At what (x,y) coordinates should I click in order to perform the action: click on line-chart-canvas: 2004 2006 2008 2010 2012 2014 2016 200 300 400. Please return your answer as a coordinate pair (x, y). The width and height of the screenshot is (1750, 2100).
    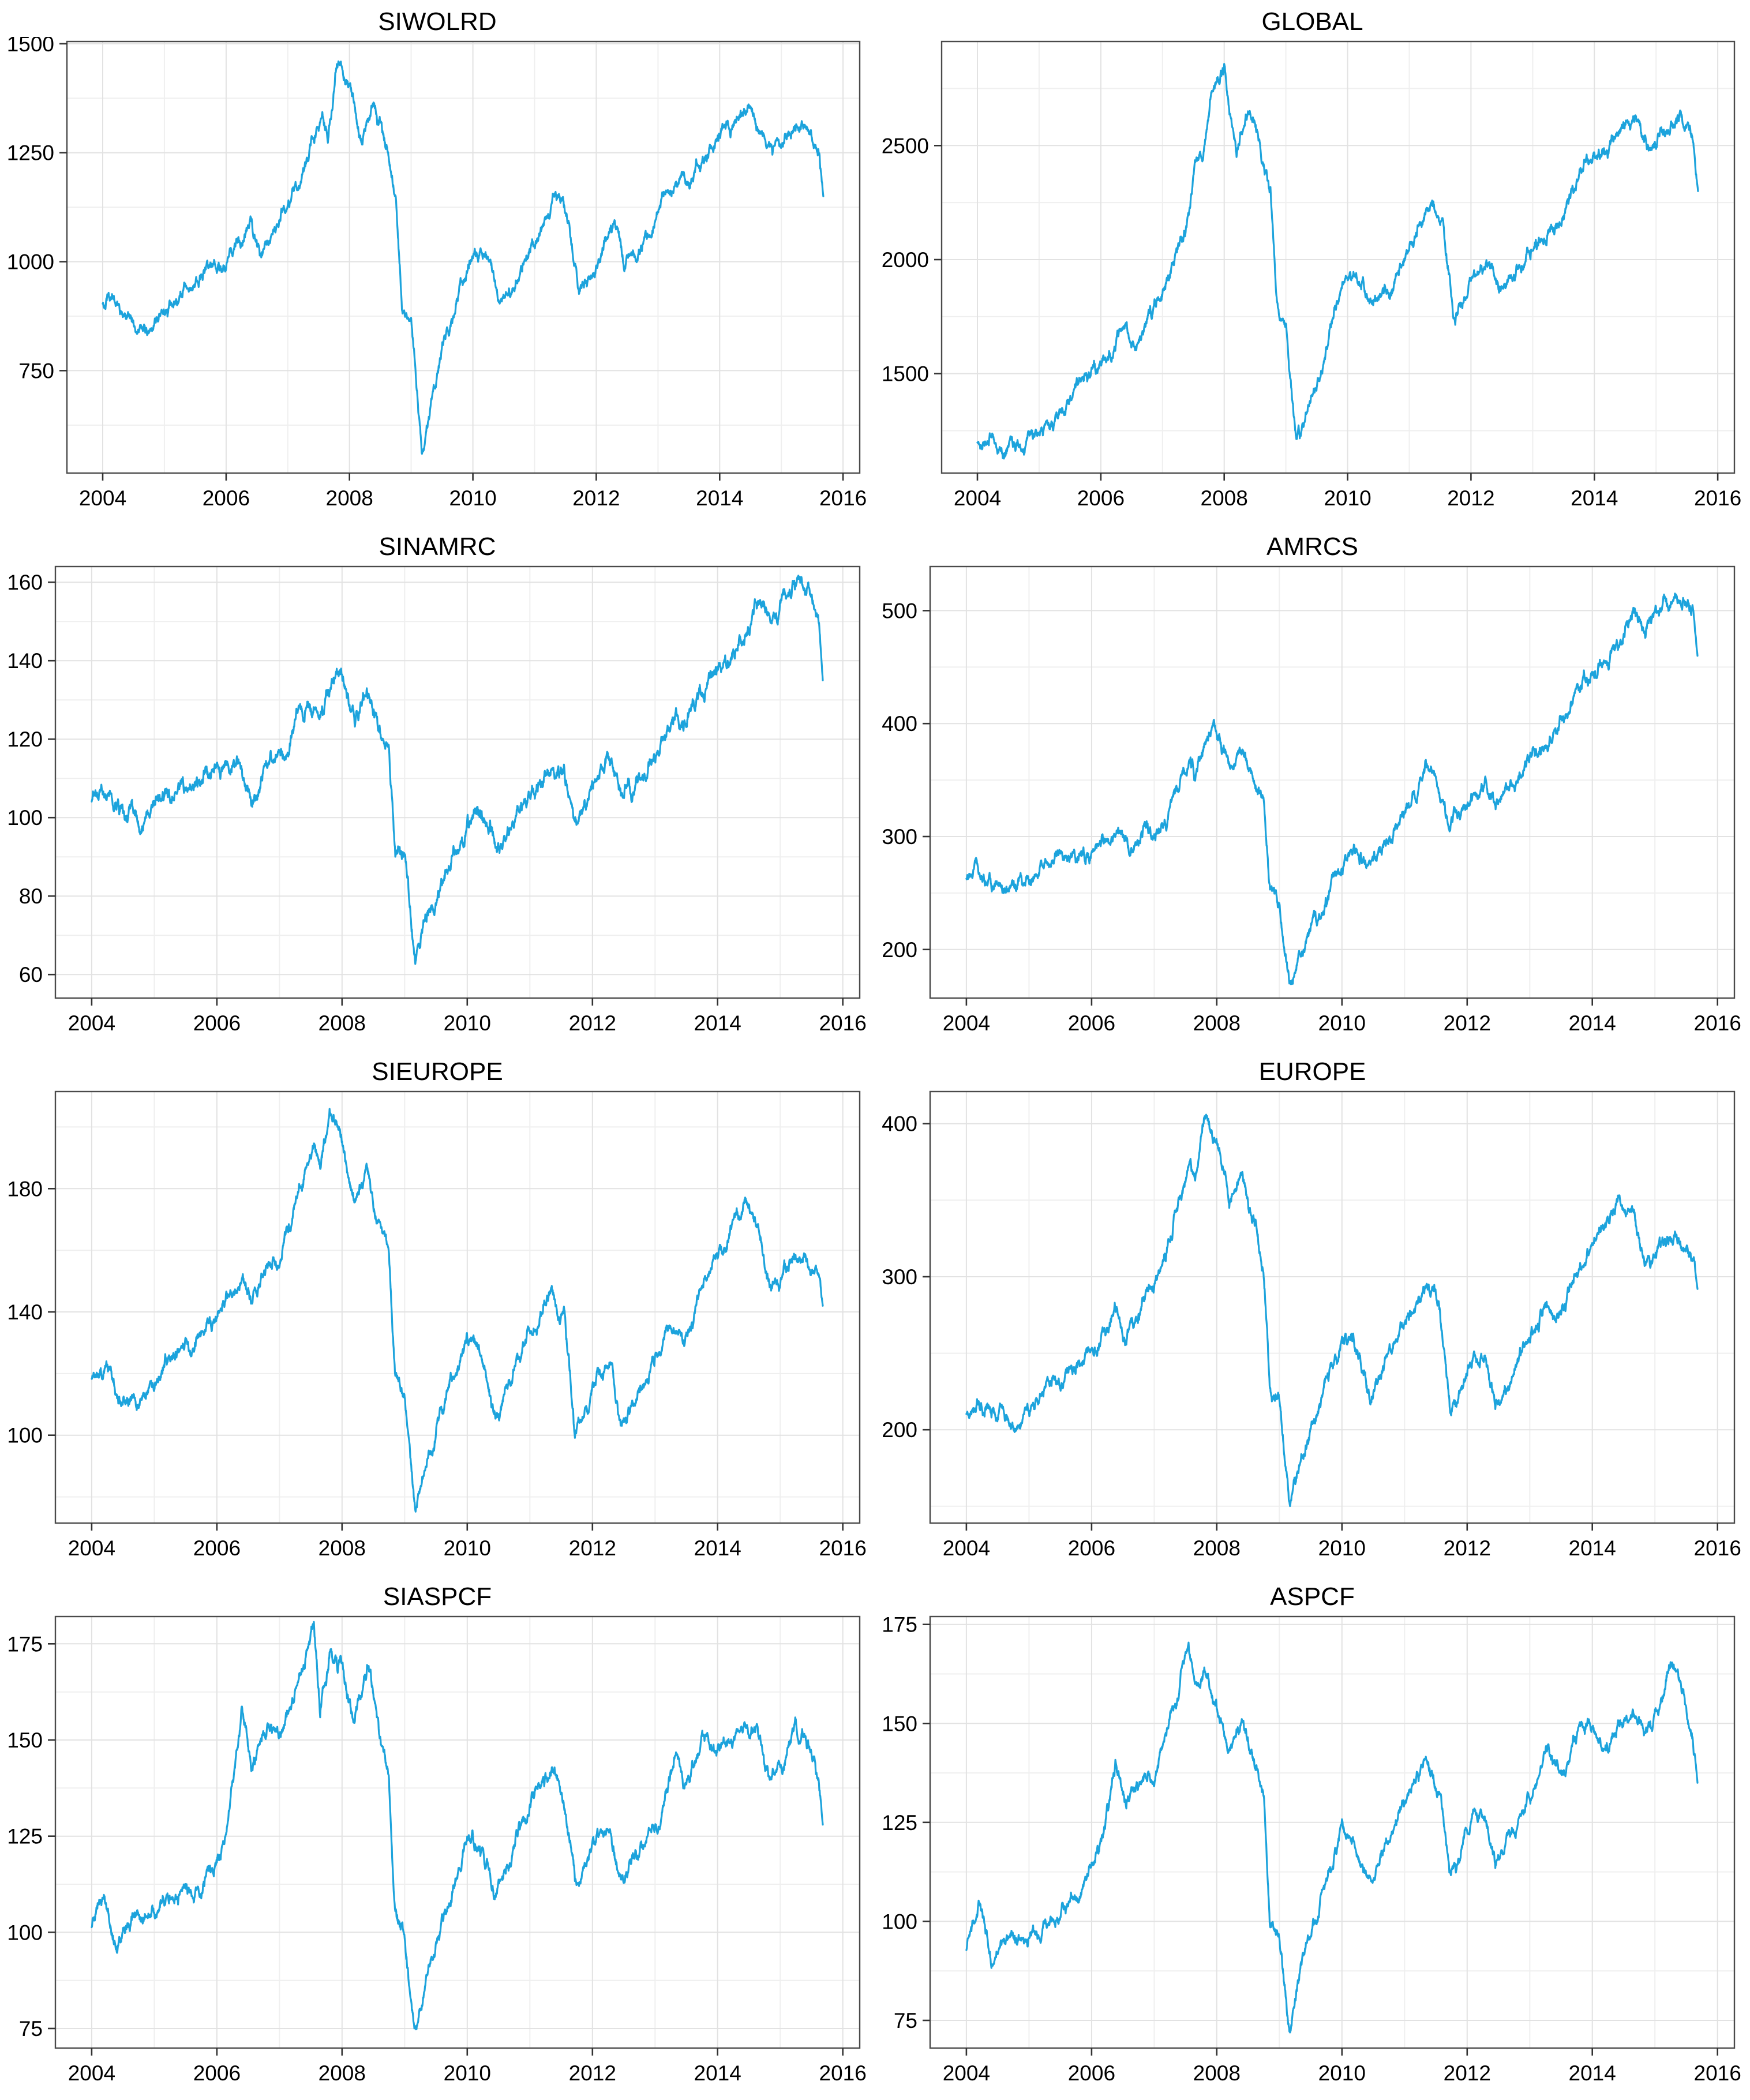
    Looking at the image, I should click on (1312, 1331).